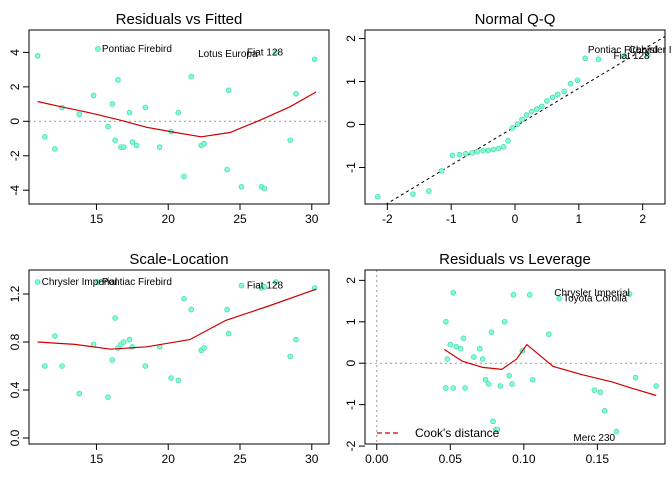 This screenshot has height=480, width=672. What do you see at coordinates (351, 280) in the screenshot?
I see `y-tick-label: 2` at bounding box center [351, 280].